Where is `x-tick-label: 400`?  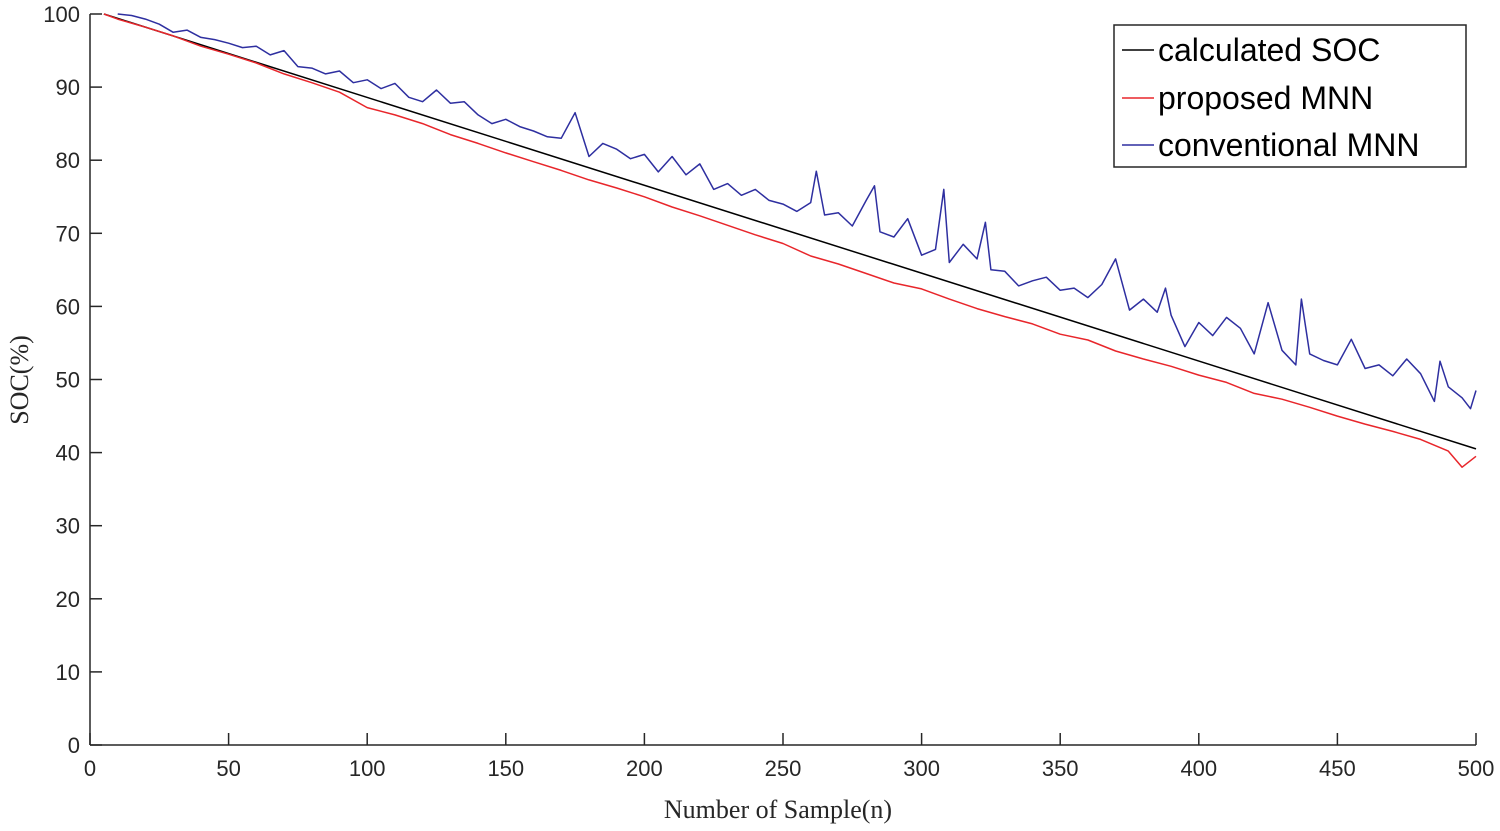 x-tick-label: 400 is located at coordinates (1198, 768).